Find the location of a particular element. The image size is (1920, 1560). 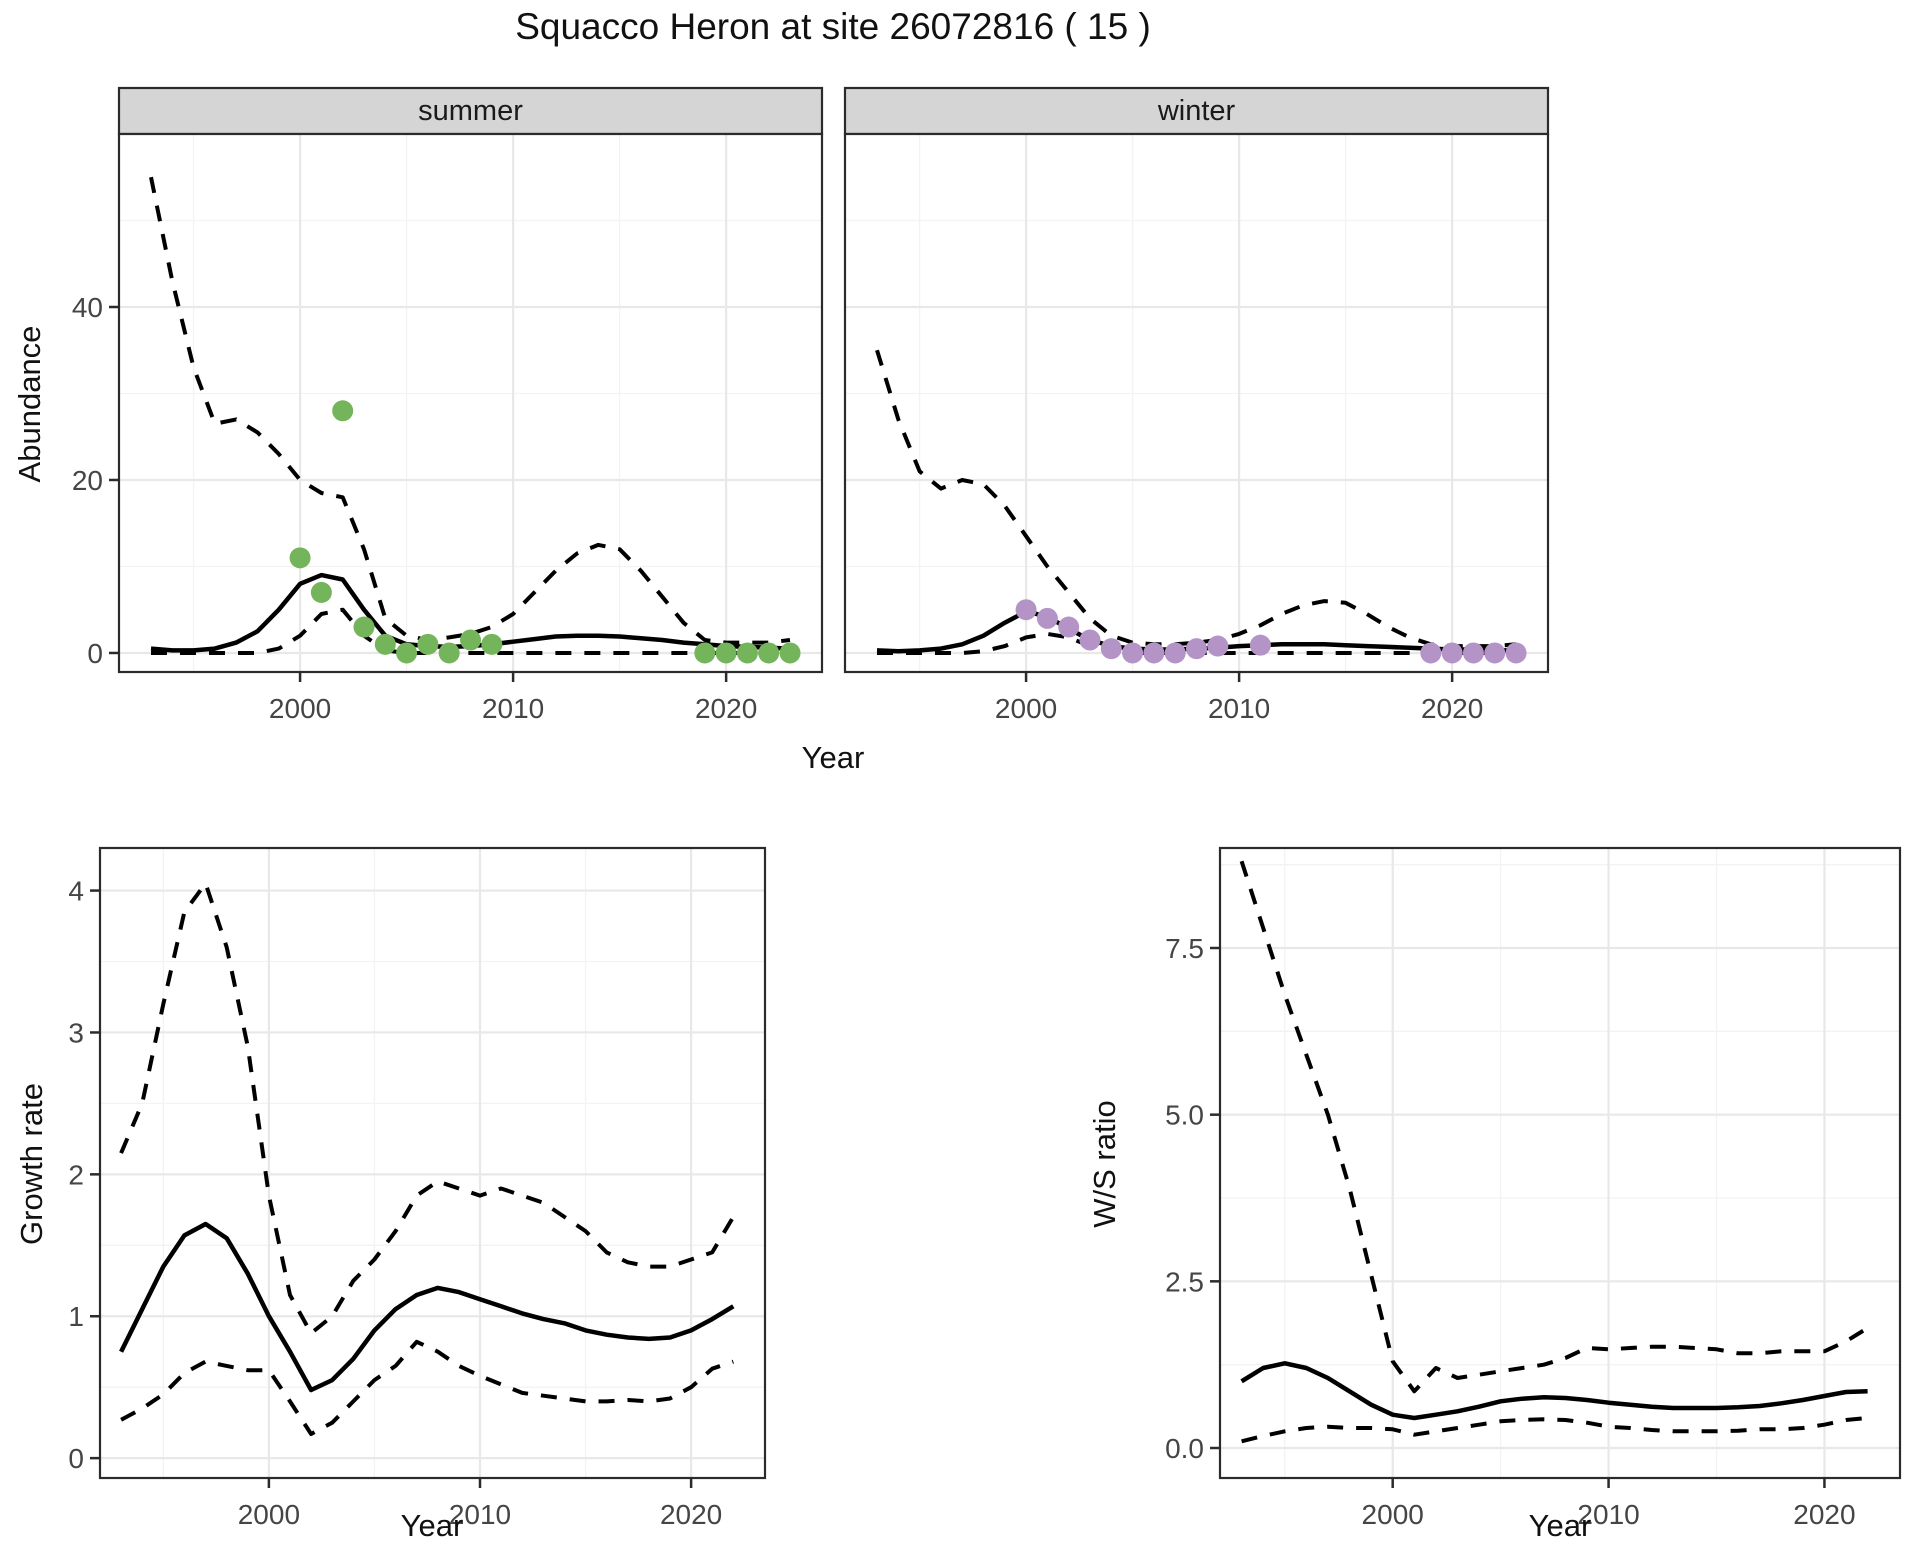

y-tick-label: 2.5 is located at coordinates (1184, 1281).